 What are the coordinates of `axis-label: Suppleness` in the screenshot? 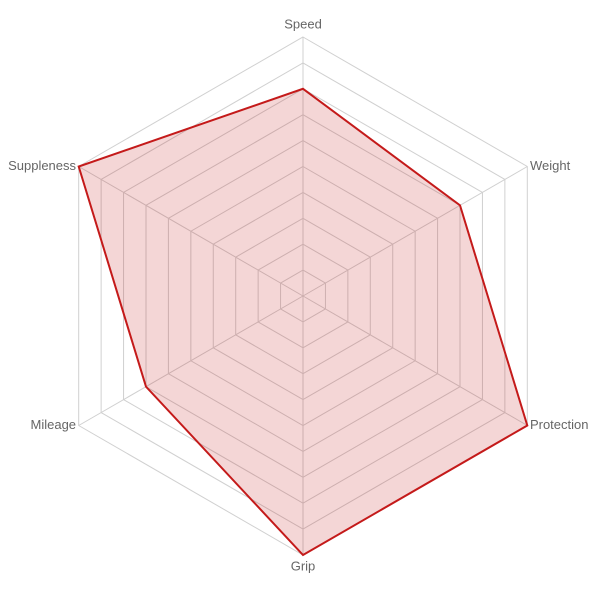 It's located at (42, 165).